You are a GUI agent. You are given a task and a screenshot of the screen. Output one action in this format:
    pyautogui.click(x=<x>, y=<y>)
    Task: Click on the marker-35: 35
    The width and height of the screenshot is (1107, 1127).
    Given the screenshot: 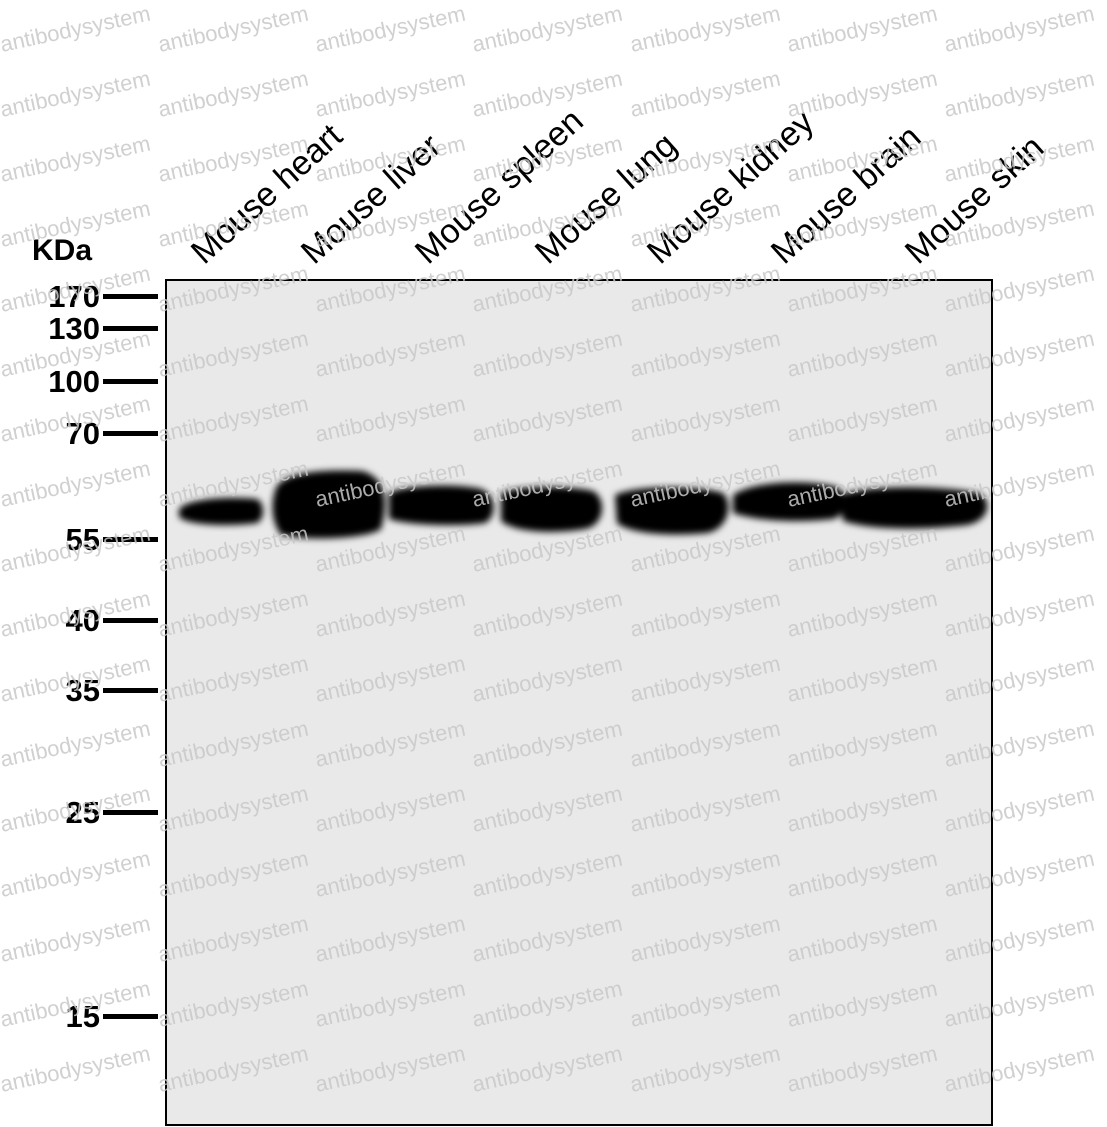 What is the action you would take?
    pyautogui.click(x=80, y=691)
    